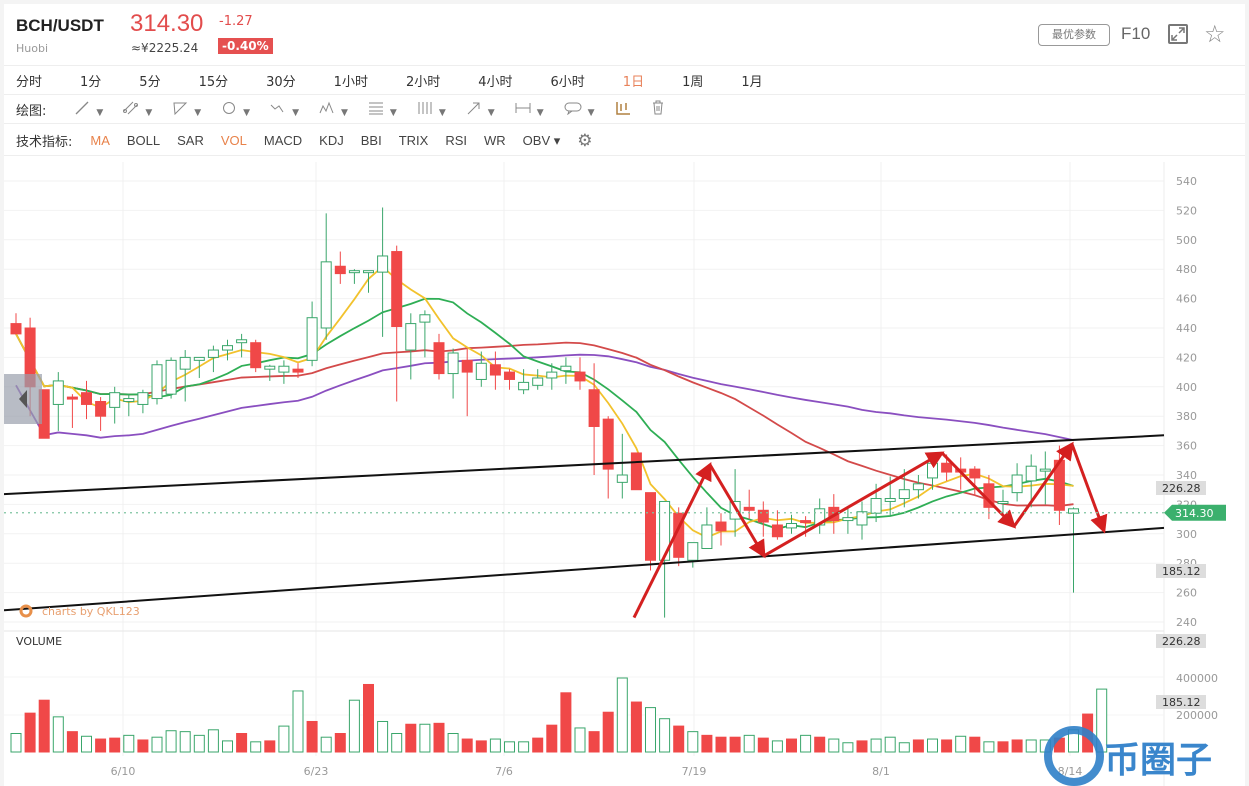 This screenshot has width=1249, height=786. Describe the element at coordinates (26, 611) in the screenshot. I see `qkl-logo-icon` at that location.